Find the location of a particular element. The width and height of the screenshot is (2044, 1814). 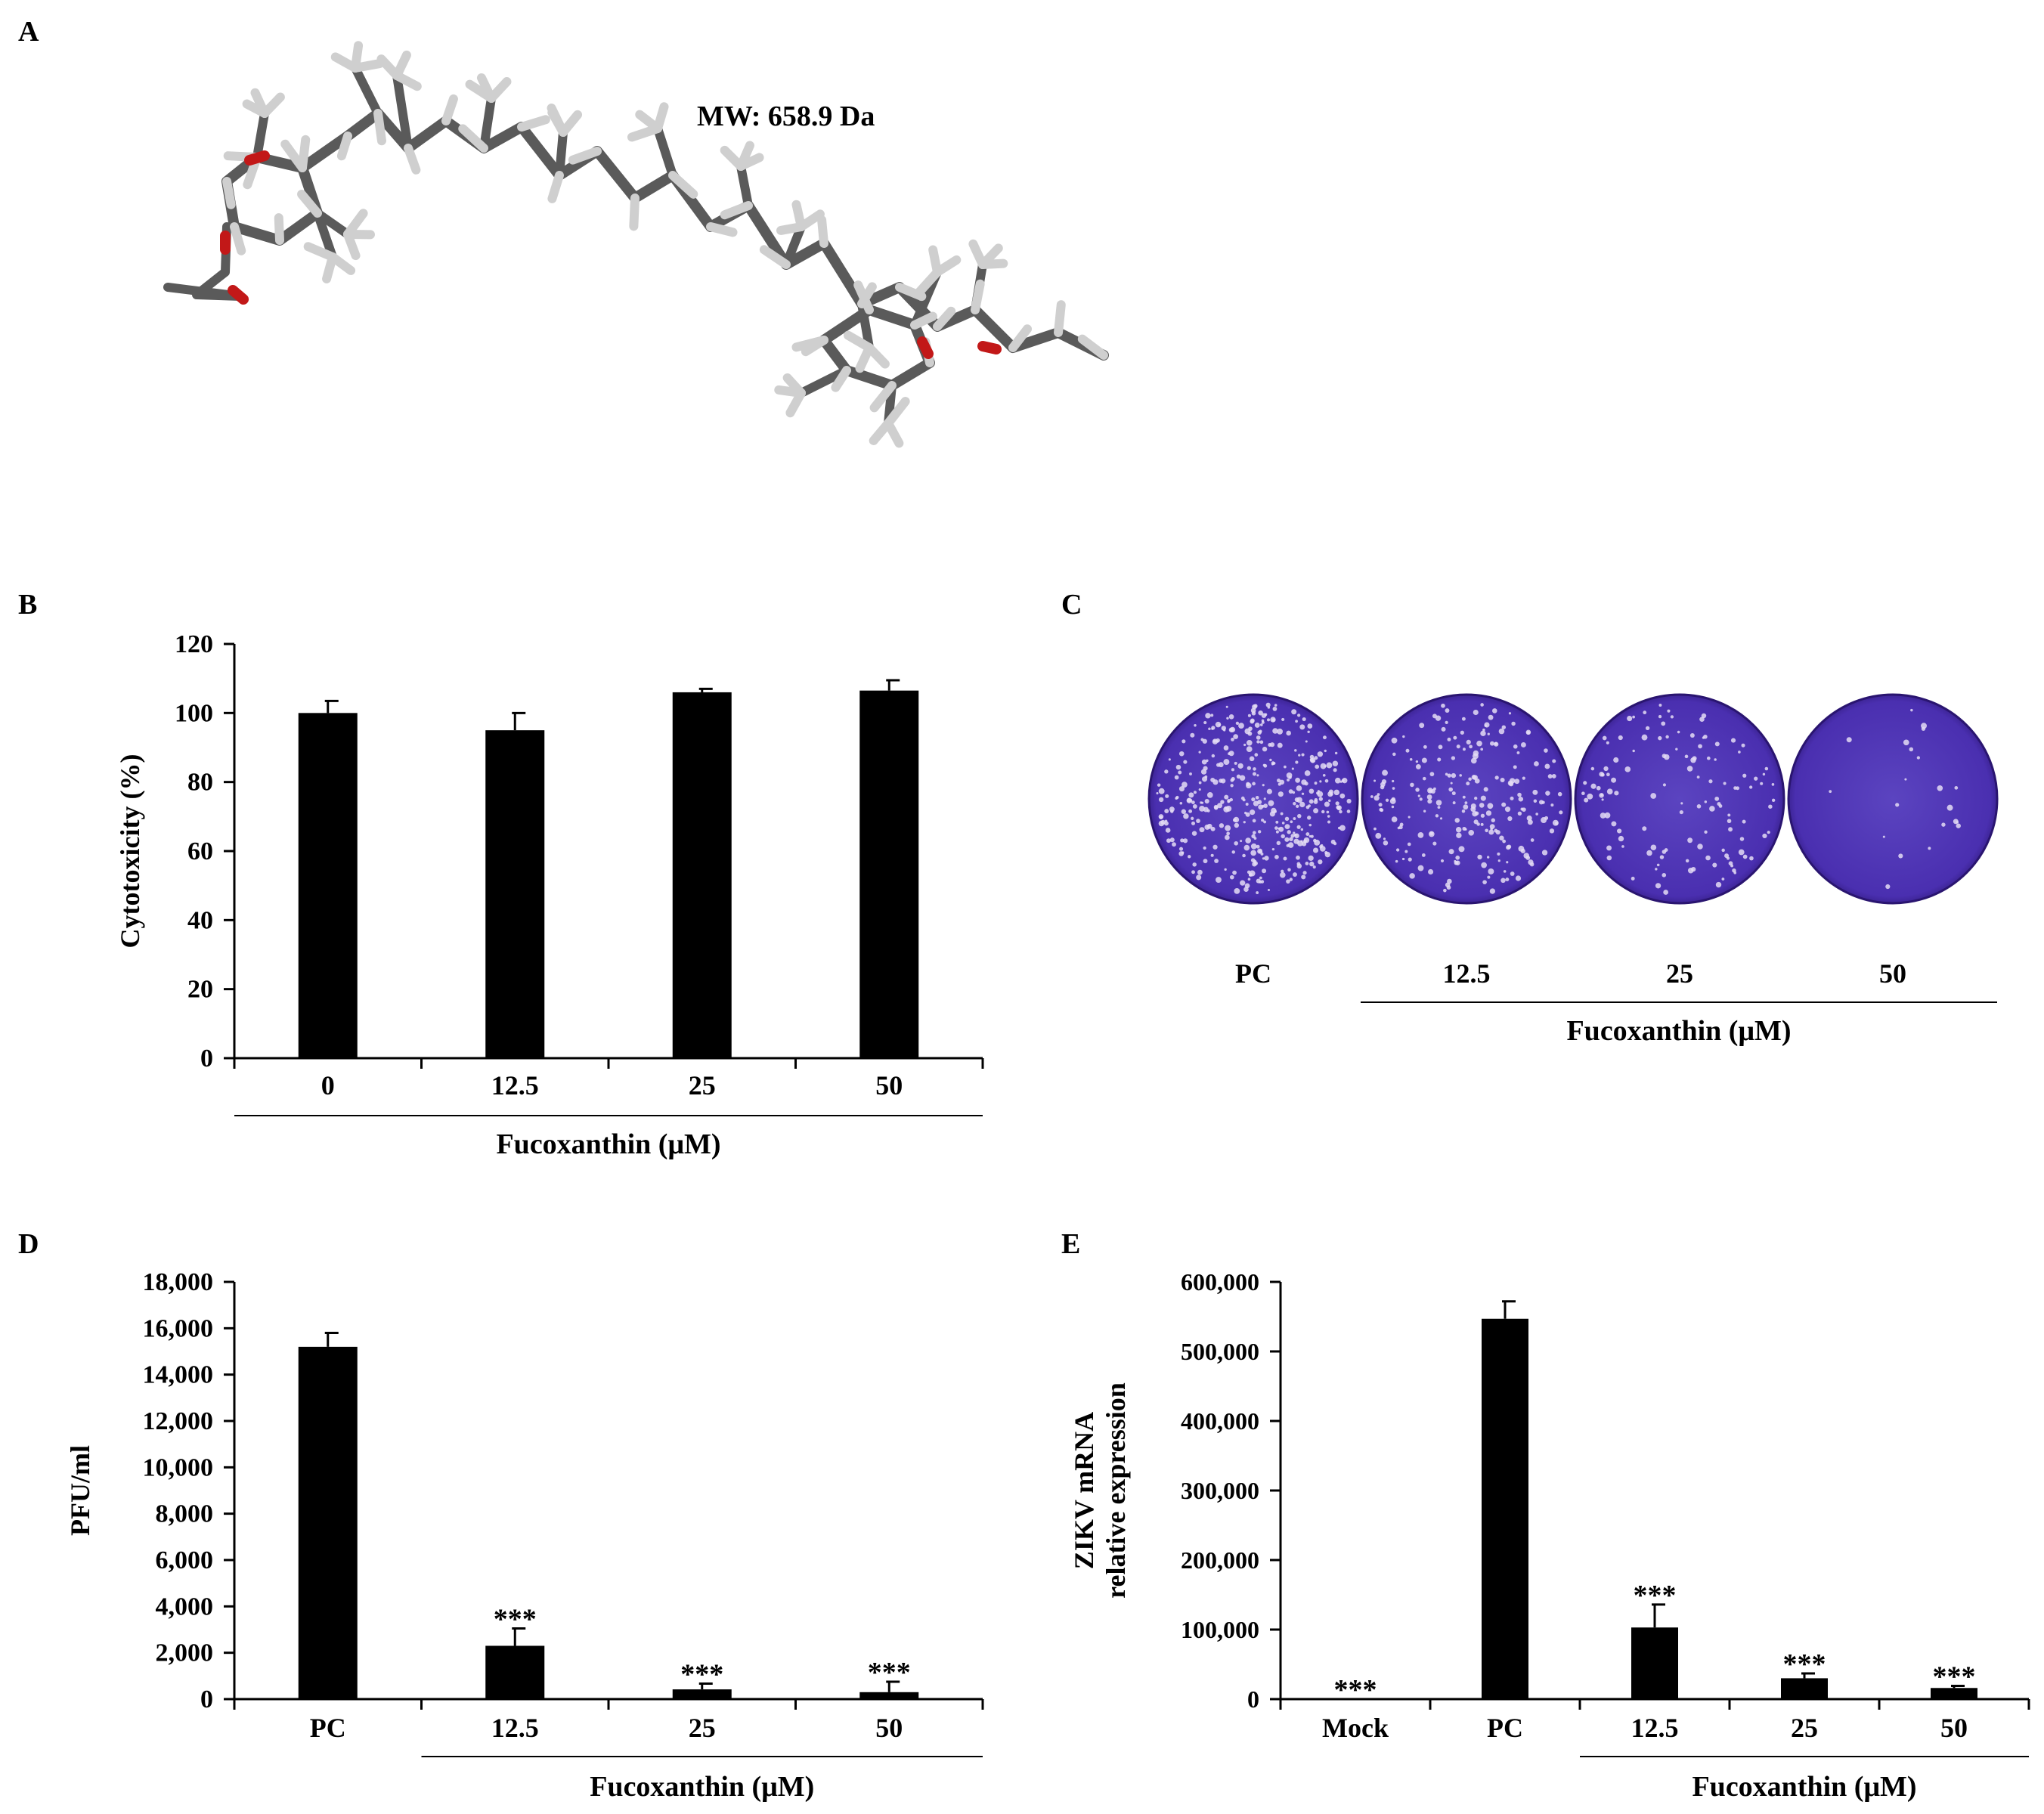

y-tick-label: 500,000 is located at coordinates (1220, 1351).